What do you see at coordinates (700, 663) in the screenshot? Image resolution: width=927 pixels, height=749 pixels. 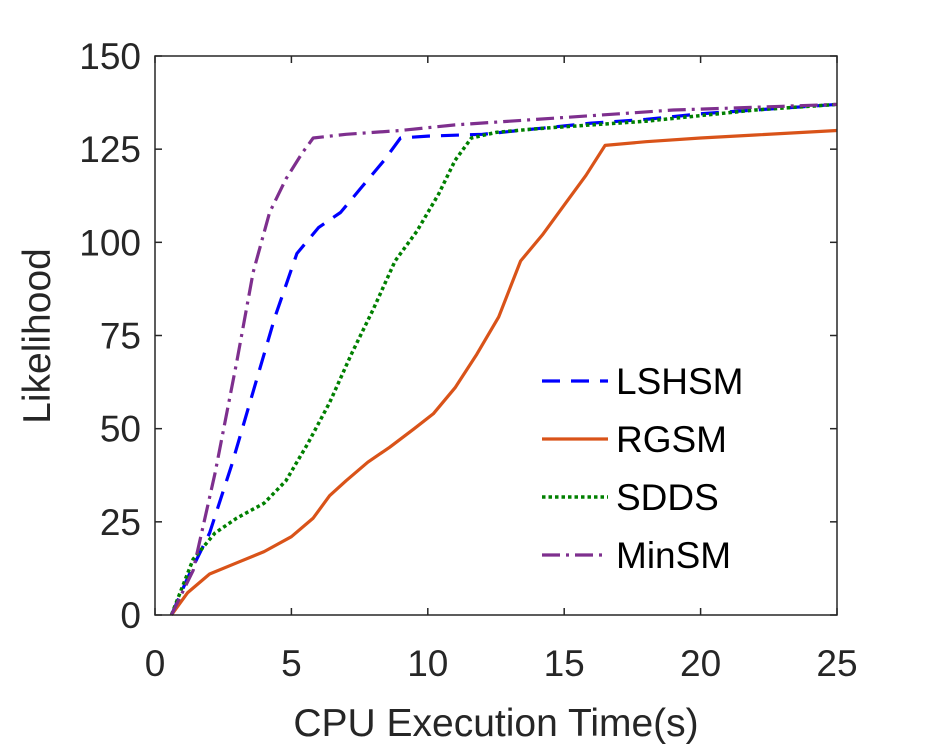 I see `x-tick-label: 20` at bounding box center [700, 663].